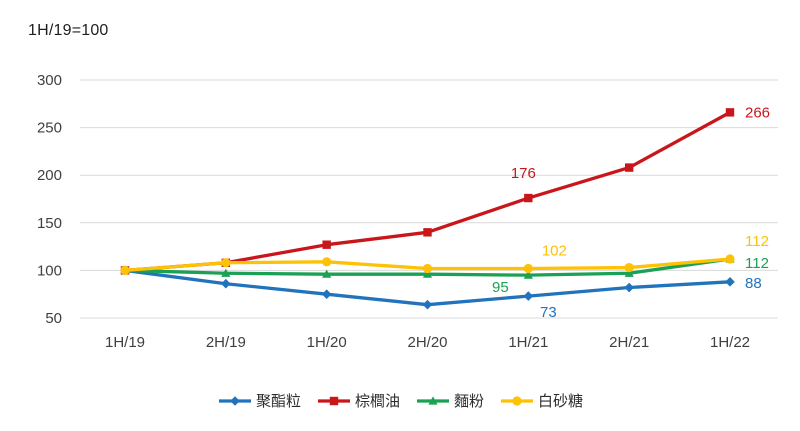  I want to click on chart-legend: 聚酯粒 棕櫚油 麵粉 白砂糖, so click(400, 401).